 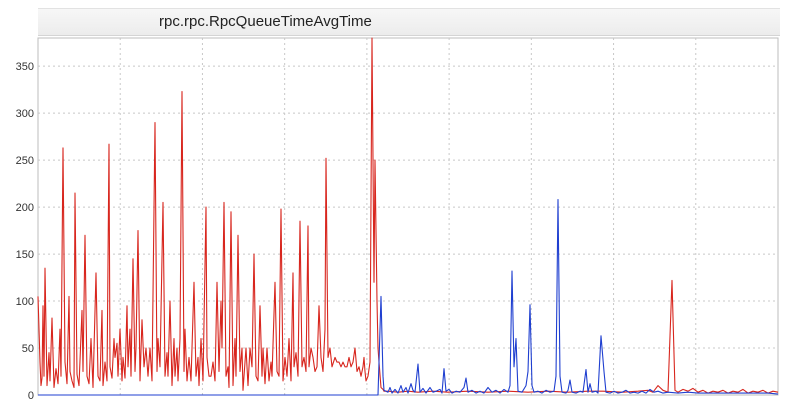 What do you see at coordinates (28, 349) in the screenshot?
I see `y-tick-label: 50` at bounding box center [28, 349].